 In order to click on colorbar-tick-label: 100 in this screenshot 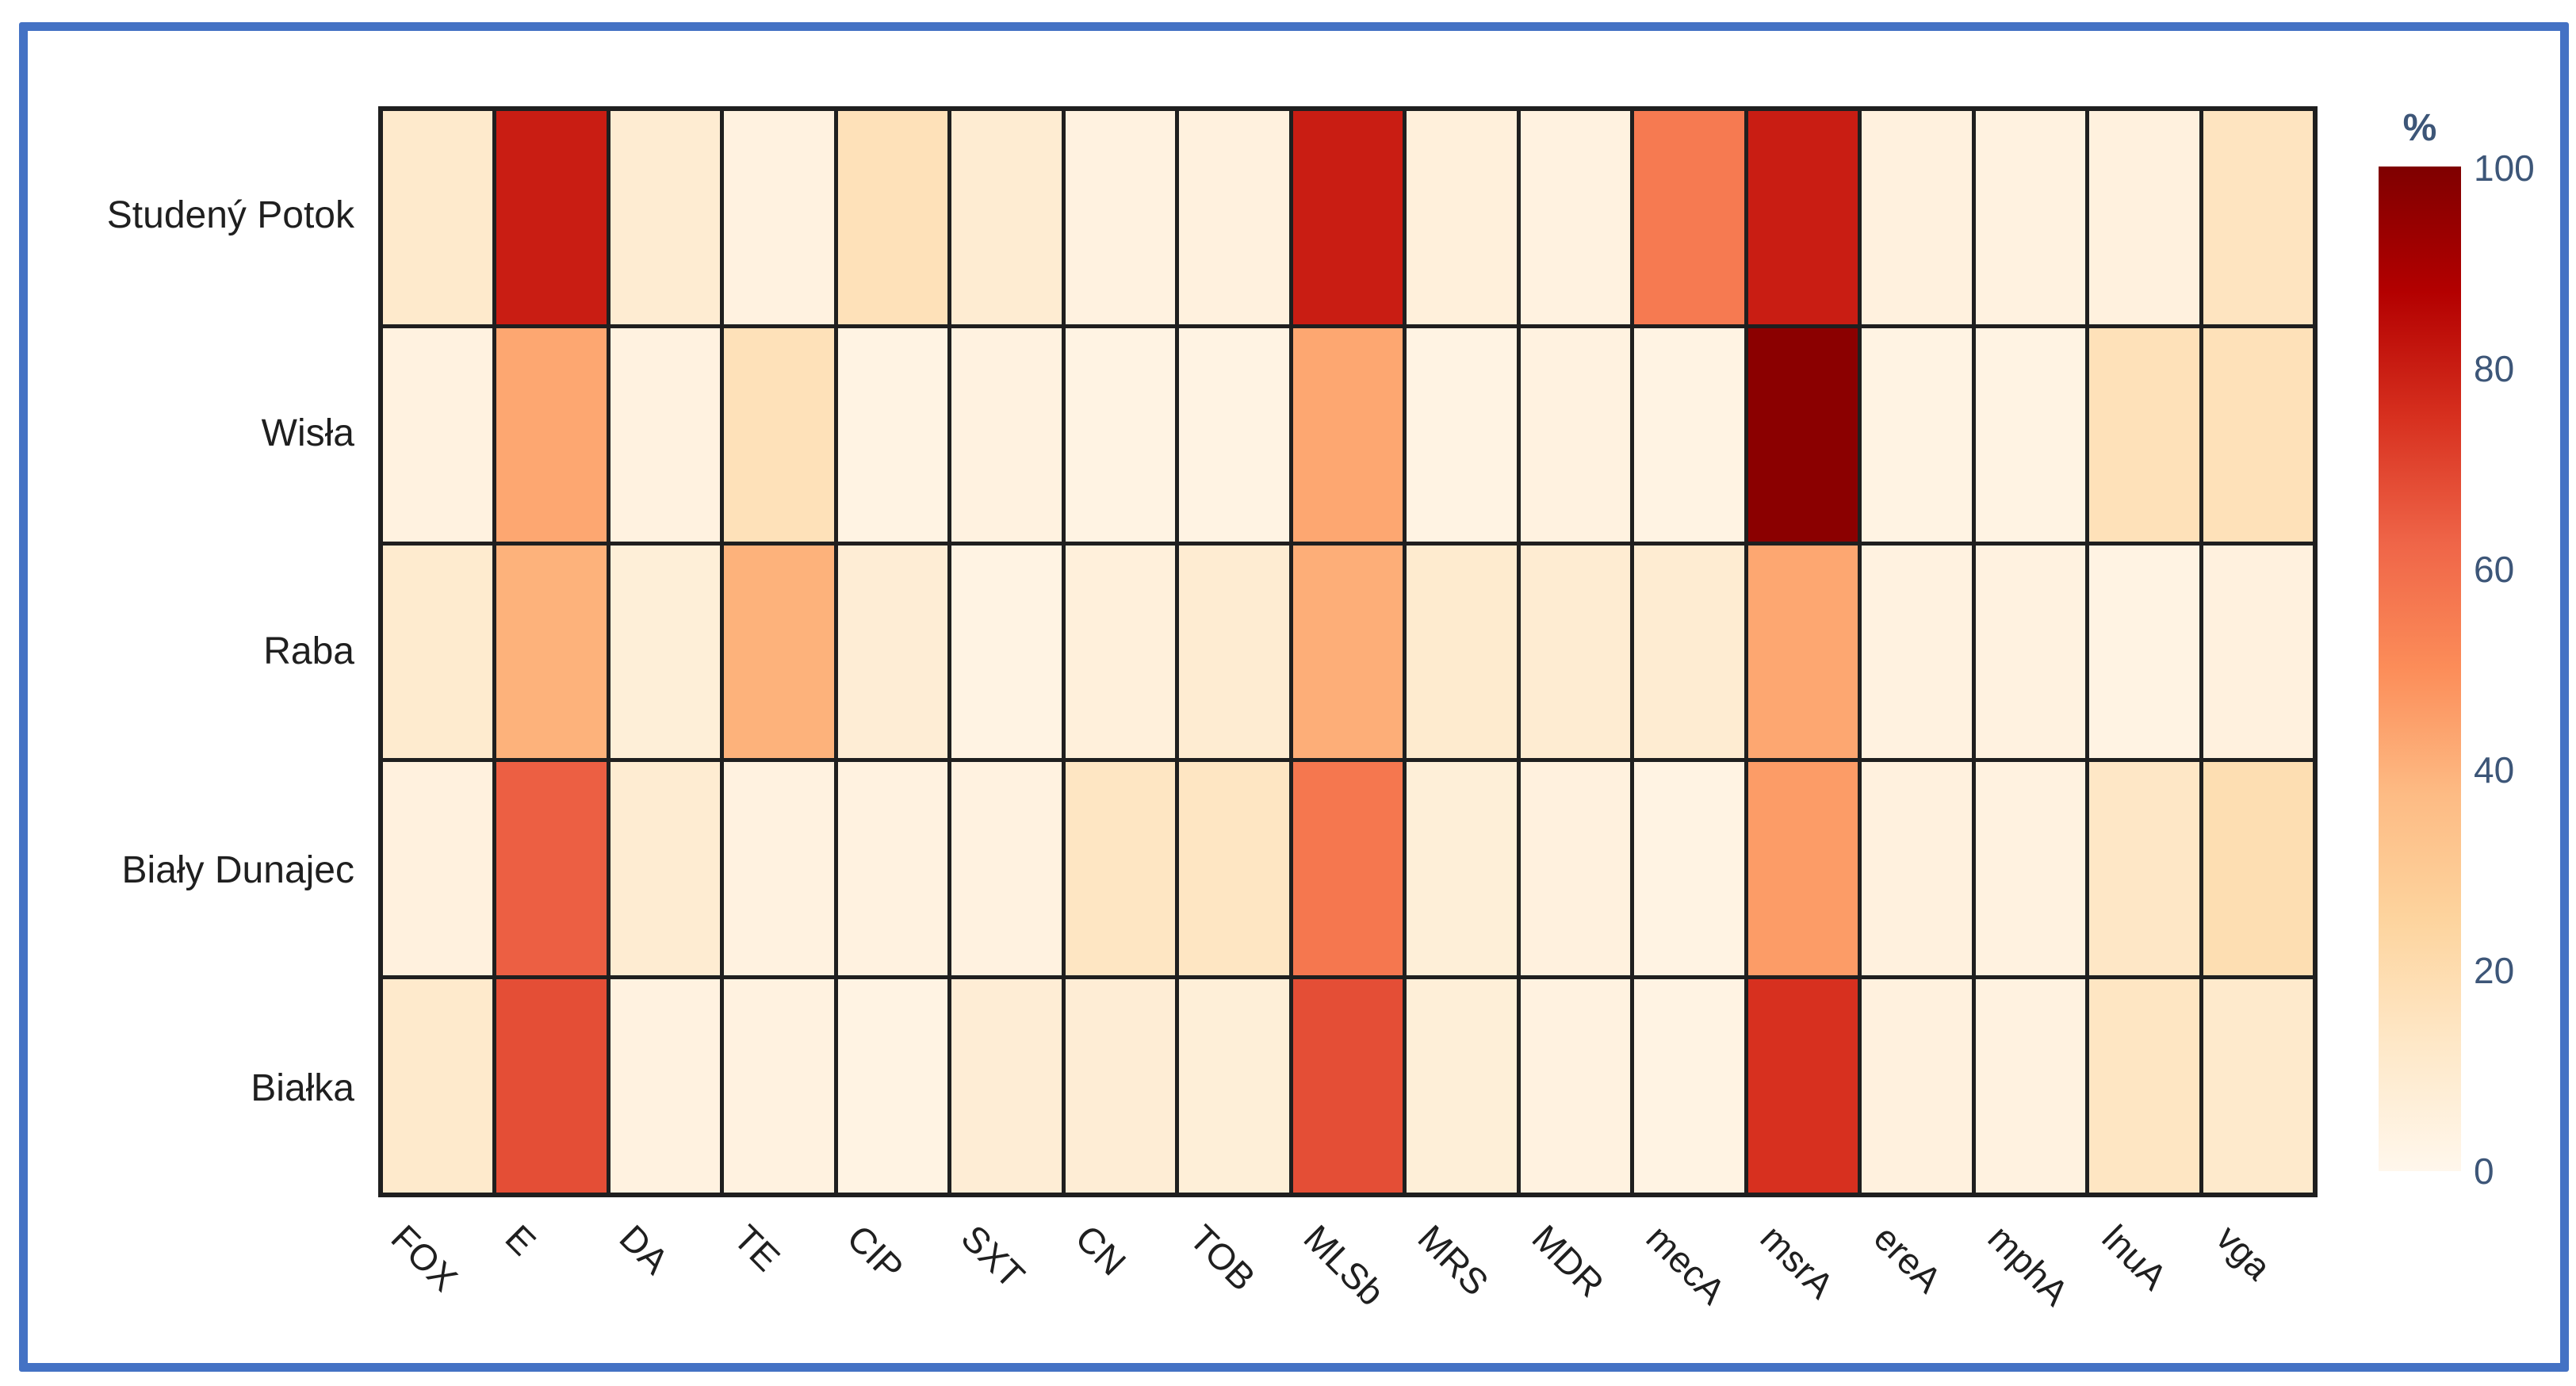, I will do `click(2504, 168)`.